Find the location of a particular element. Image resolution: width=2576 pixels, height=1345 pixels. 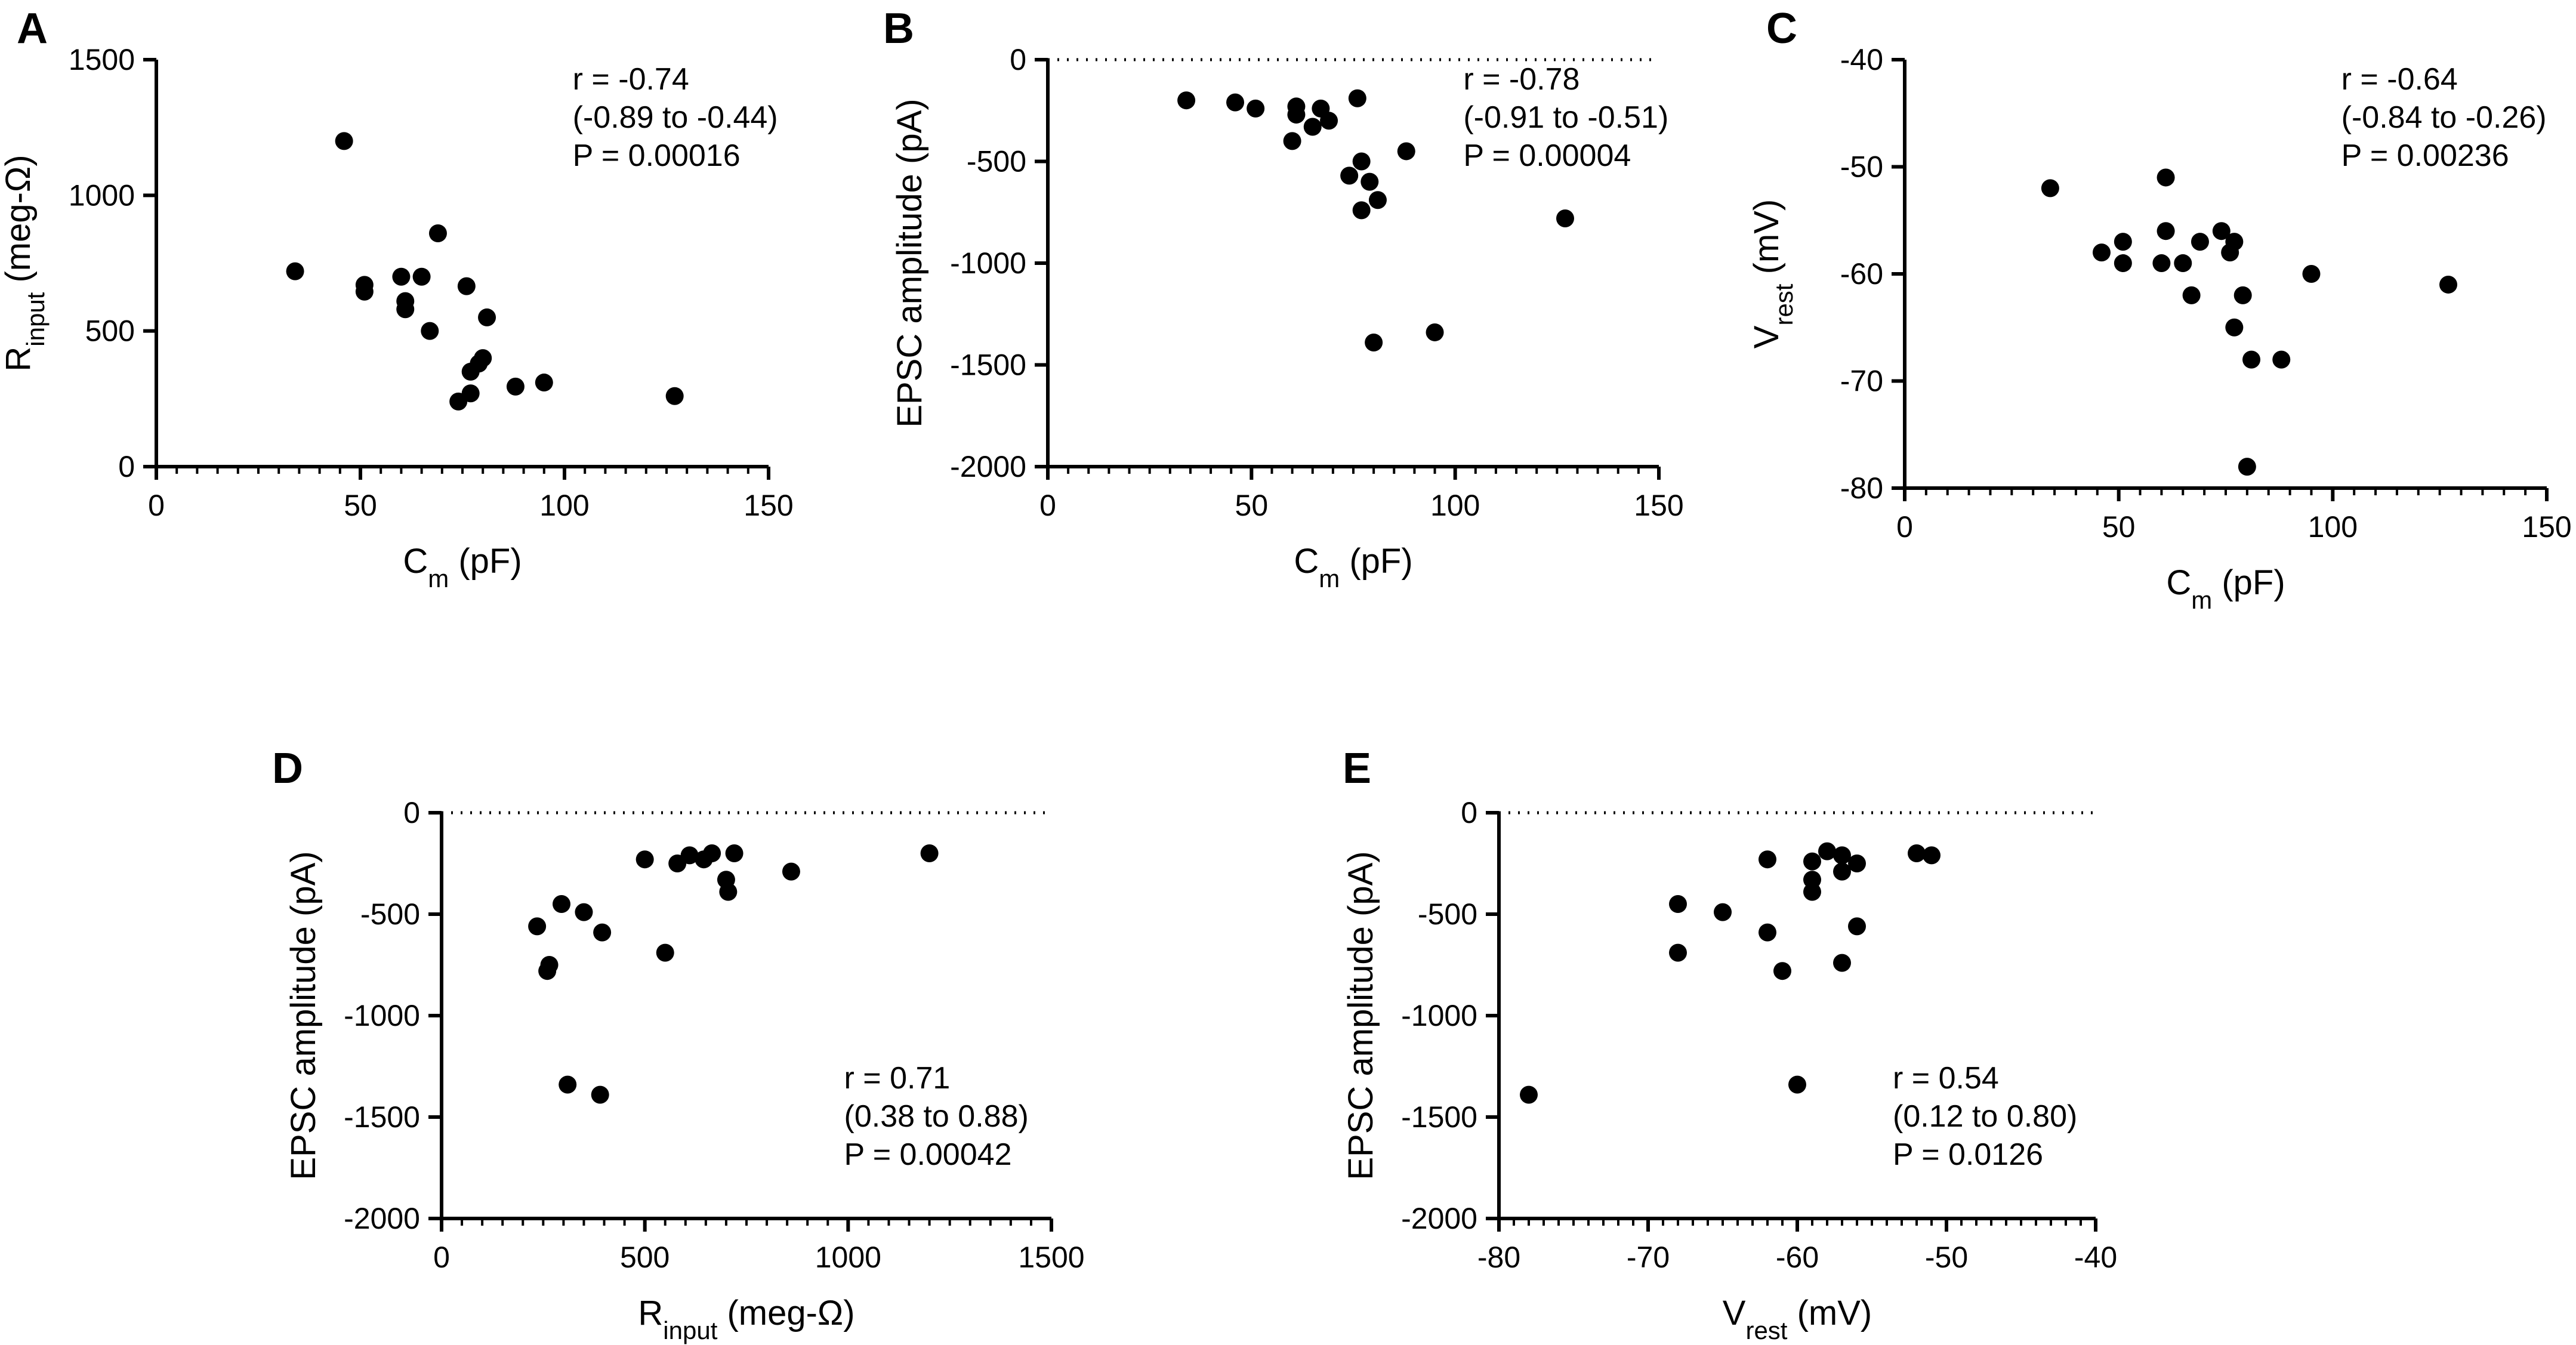

stat-ci: (-0.91 to -0.51) is located at coordinates (1566, 117).